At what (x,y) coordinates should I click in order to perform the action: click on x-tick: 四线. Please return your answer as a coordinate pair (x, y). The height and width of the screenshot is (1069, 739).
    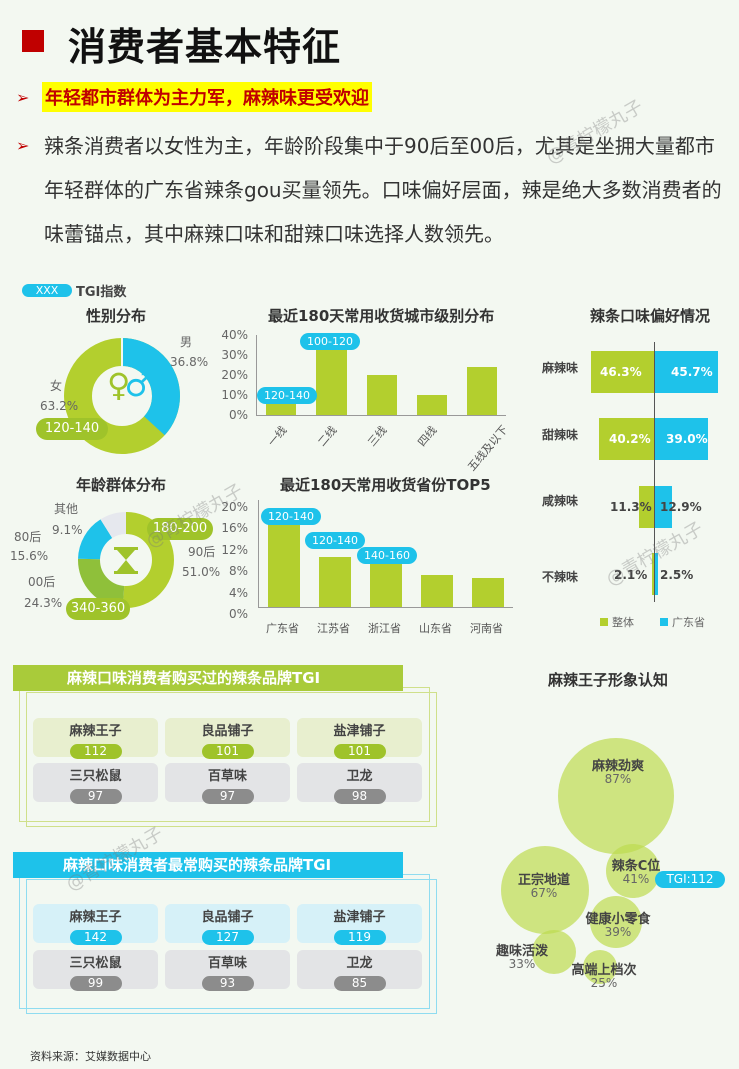
    Looking at the image, I should click on (427, 436).